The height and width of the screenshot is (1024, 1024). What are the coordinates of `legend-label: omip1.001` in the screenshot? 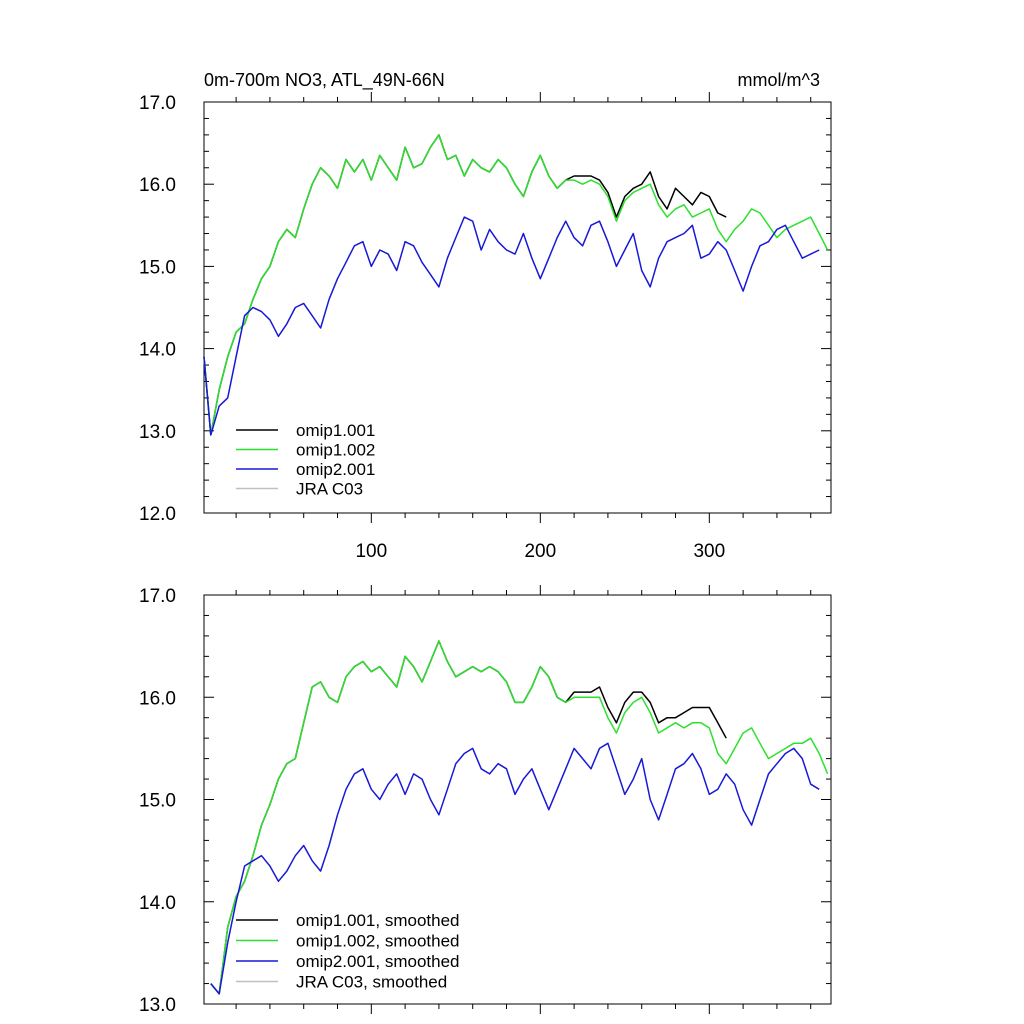 It's located at (335, 430).